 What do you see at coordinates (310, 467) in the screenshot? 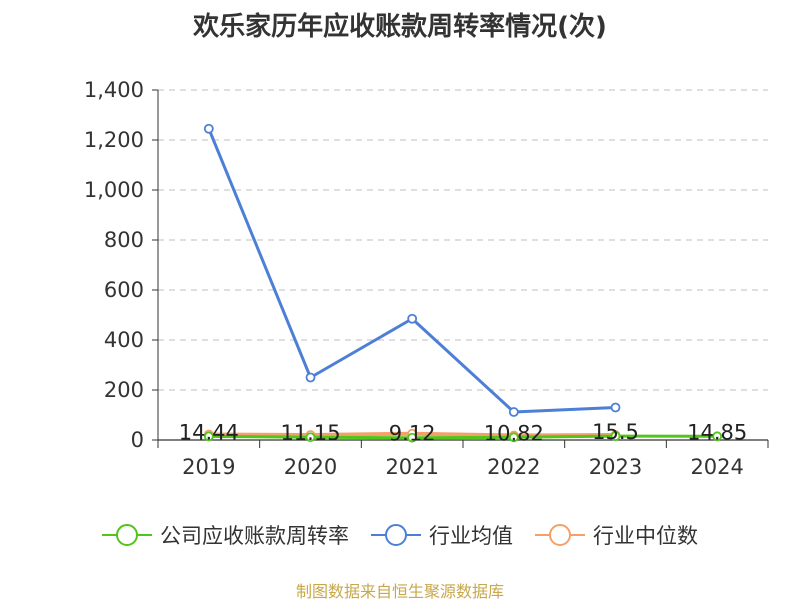
I see `x-tick-label: 2020` at bounding box center [310, 467].